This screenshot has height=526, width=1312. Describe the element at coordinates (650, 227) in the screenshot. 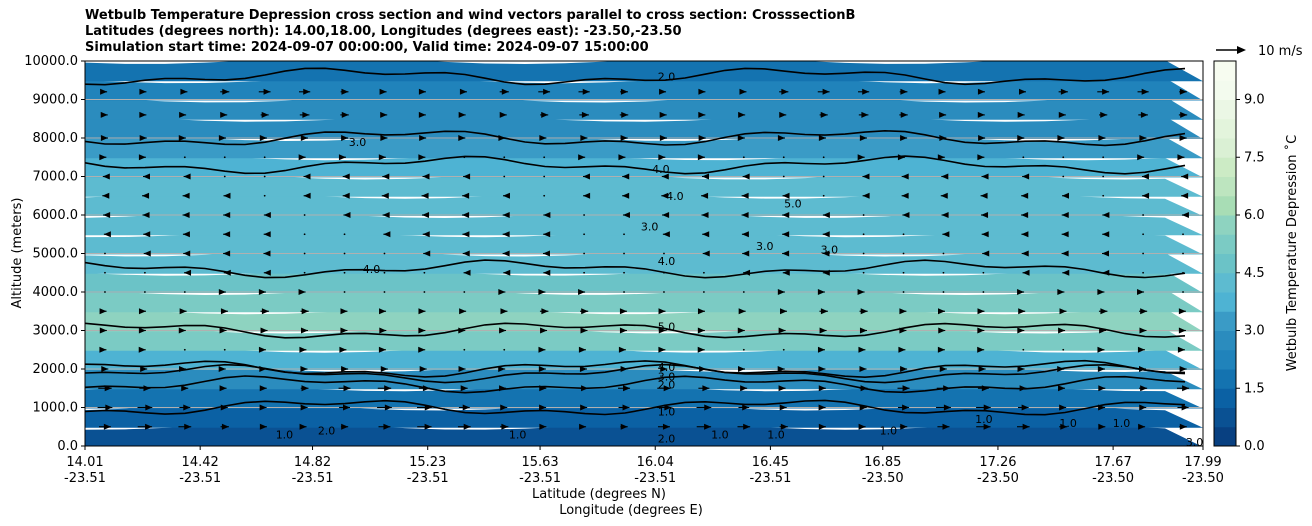

I see `contour-label: 3.0` at that location.